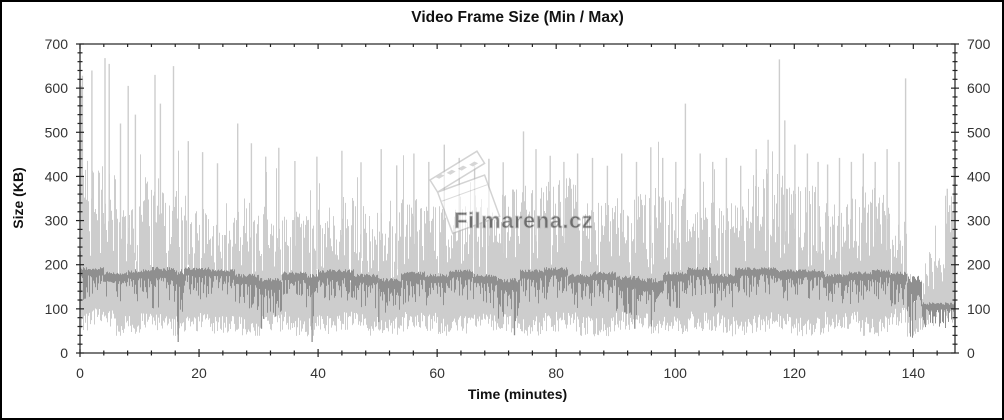  What do you see at coordinates (199, 373) in the screenshot?
I see `x-tick-label: 20` at bounding box center [199, 373].